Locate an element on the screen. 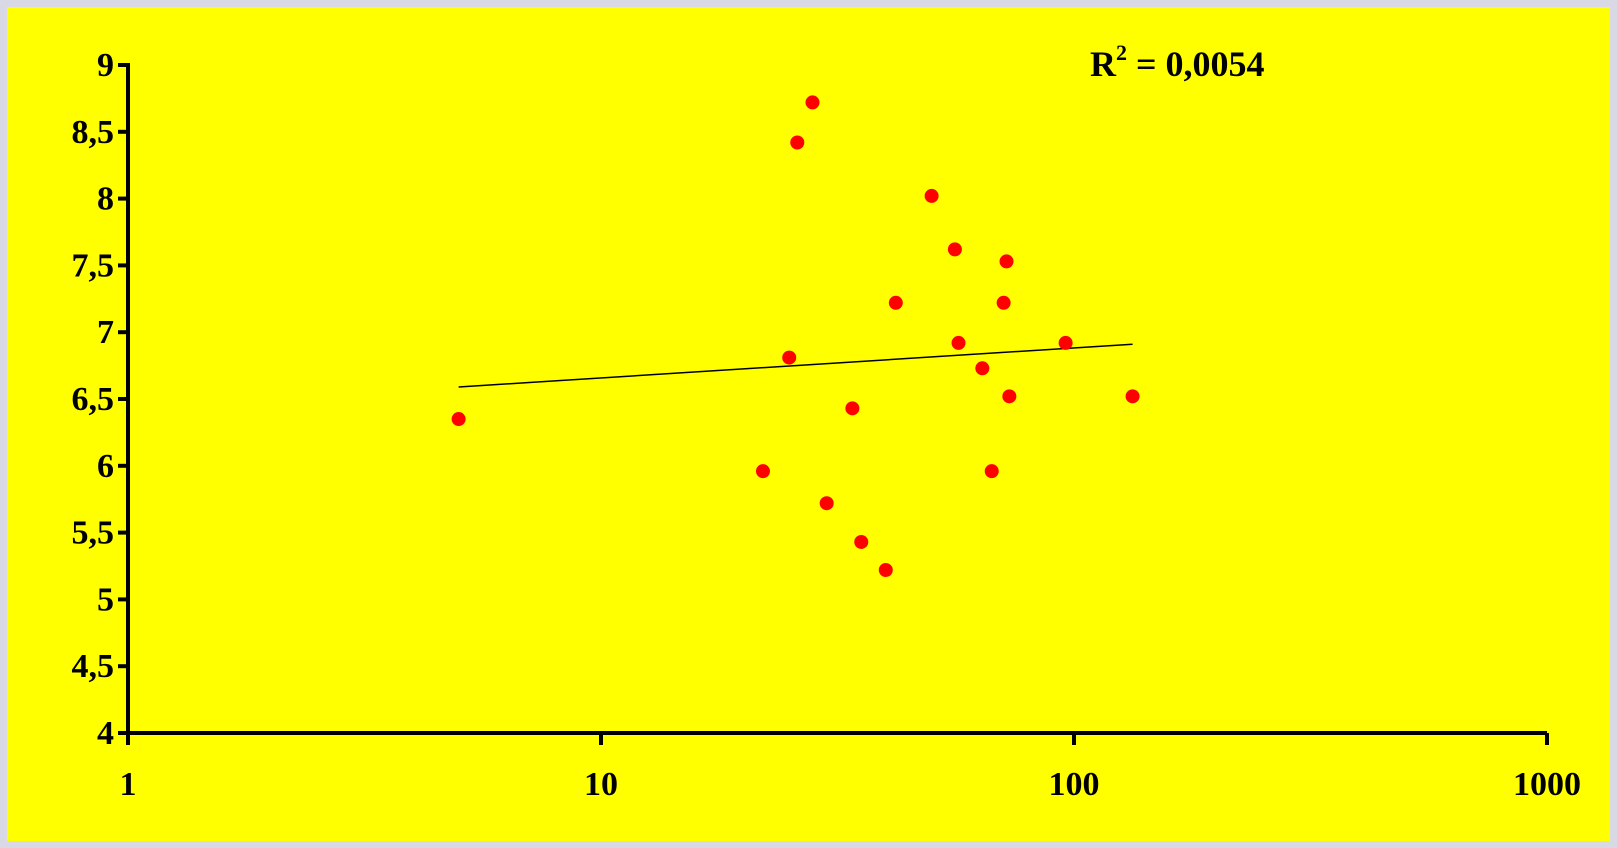 The height and width of the screenshot is (848, 1617). y-tick-label: 7 is located at coordinates (105, 332).